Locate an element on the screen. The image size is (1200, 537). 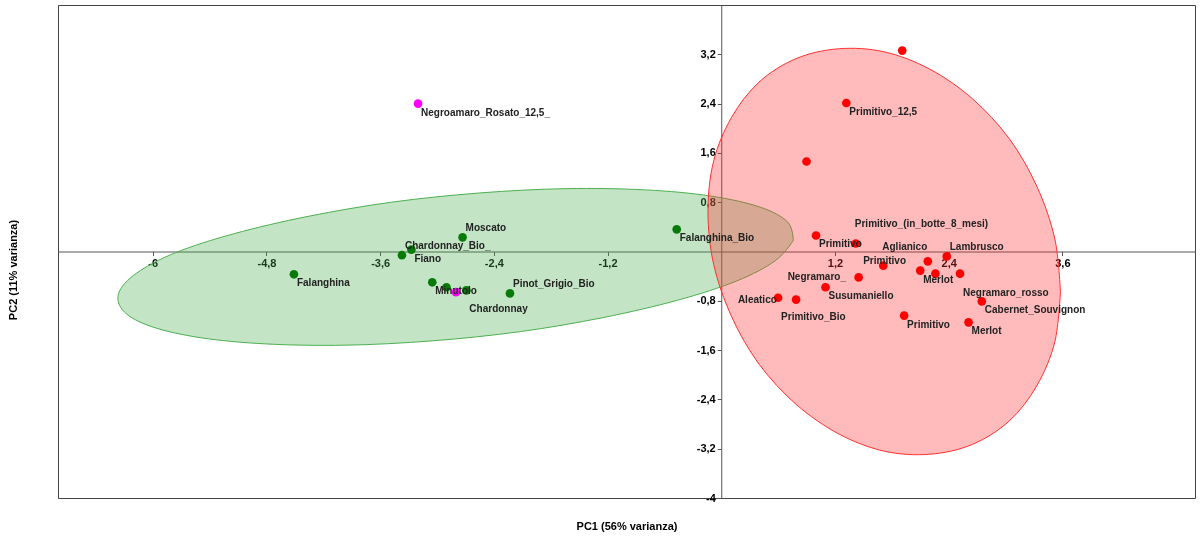
x-tick-label: -2,4 is located at coordinates (494, 263).